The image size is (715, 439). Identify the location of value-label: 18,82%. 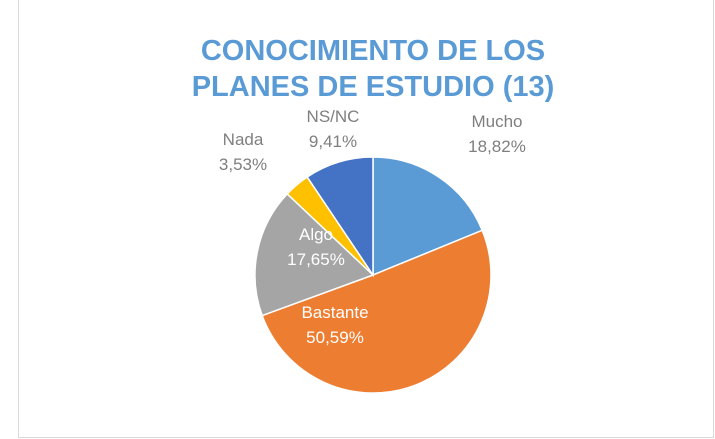
(497, 146).